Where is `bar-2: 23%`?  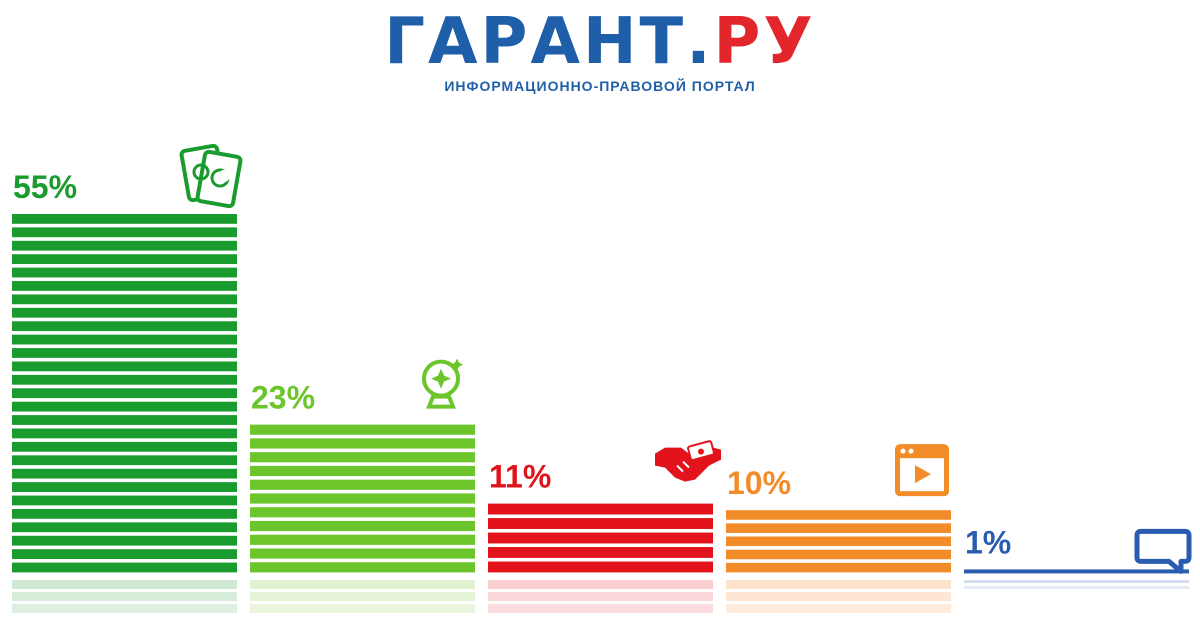 bar-2: 23% is located at coordinates (362, 485).